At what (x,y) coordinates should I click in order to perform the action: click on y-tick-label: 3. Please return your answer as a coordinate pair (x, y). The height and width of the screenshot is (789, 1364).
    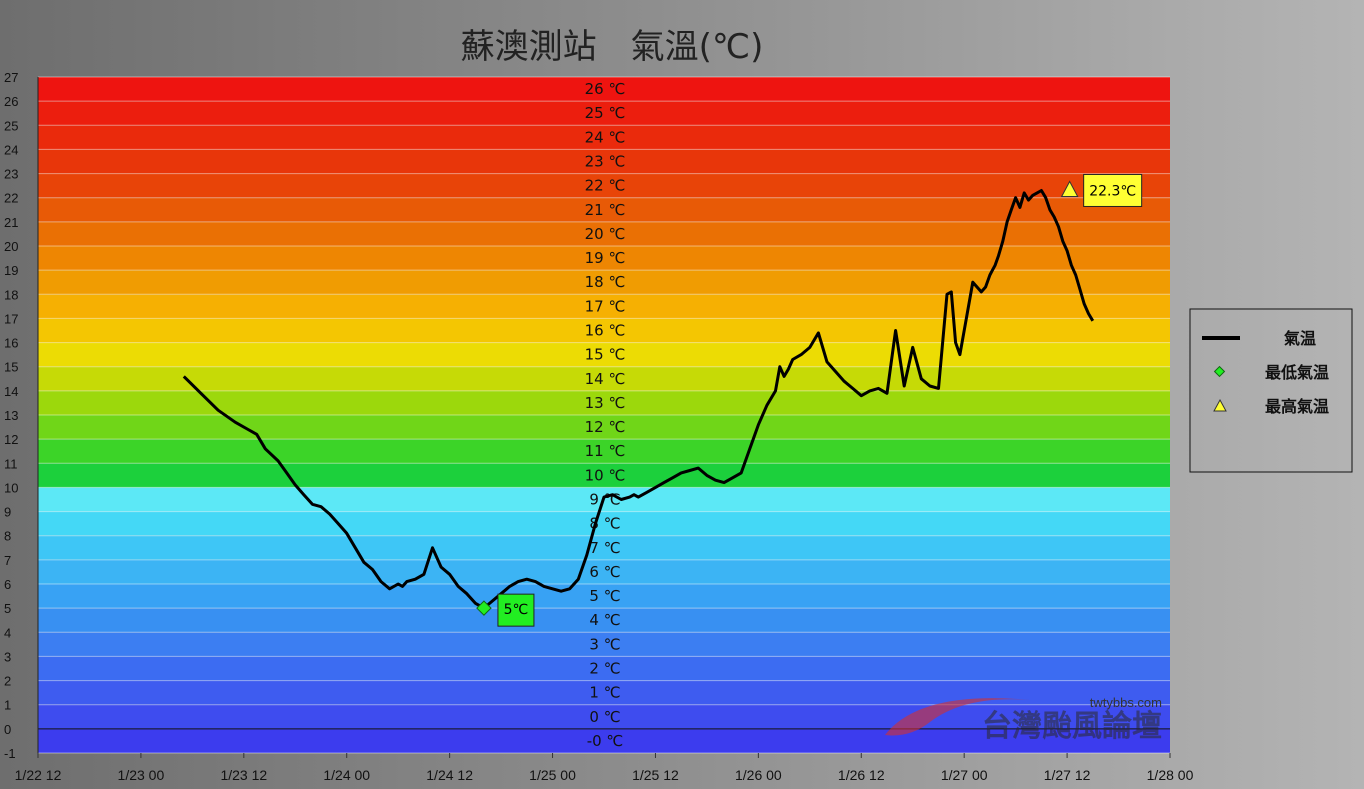
    Looking at the image, I should click on (7, 656).